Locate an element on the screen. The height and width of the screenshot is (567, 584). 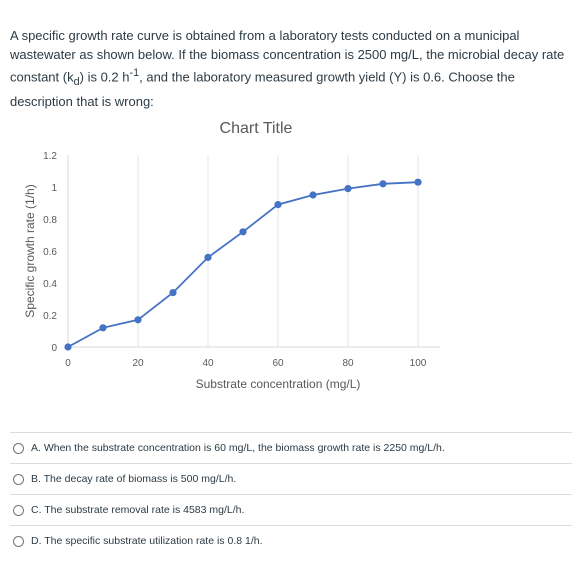
radio-button-d is located at coordinates (18, 541).